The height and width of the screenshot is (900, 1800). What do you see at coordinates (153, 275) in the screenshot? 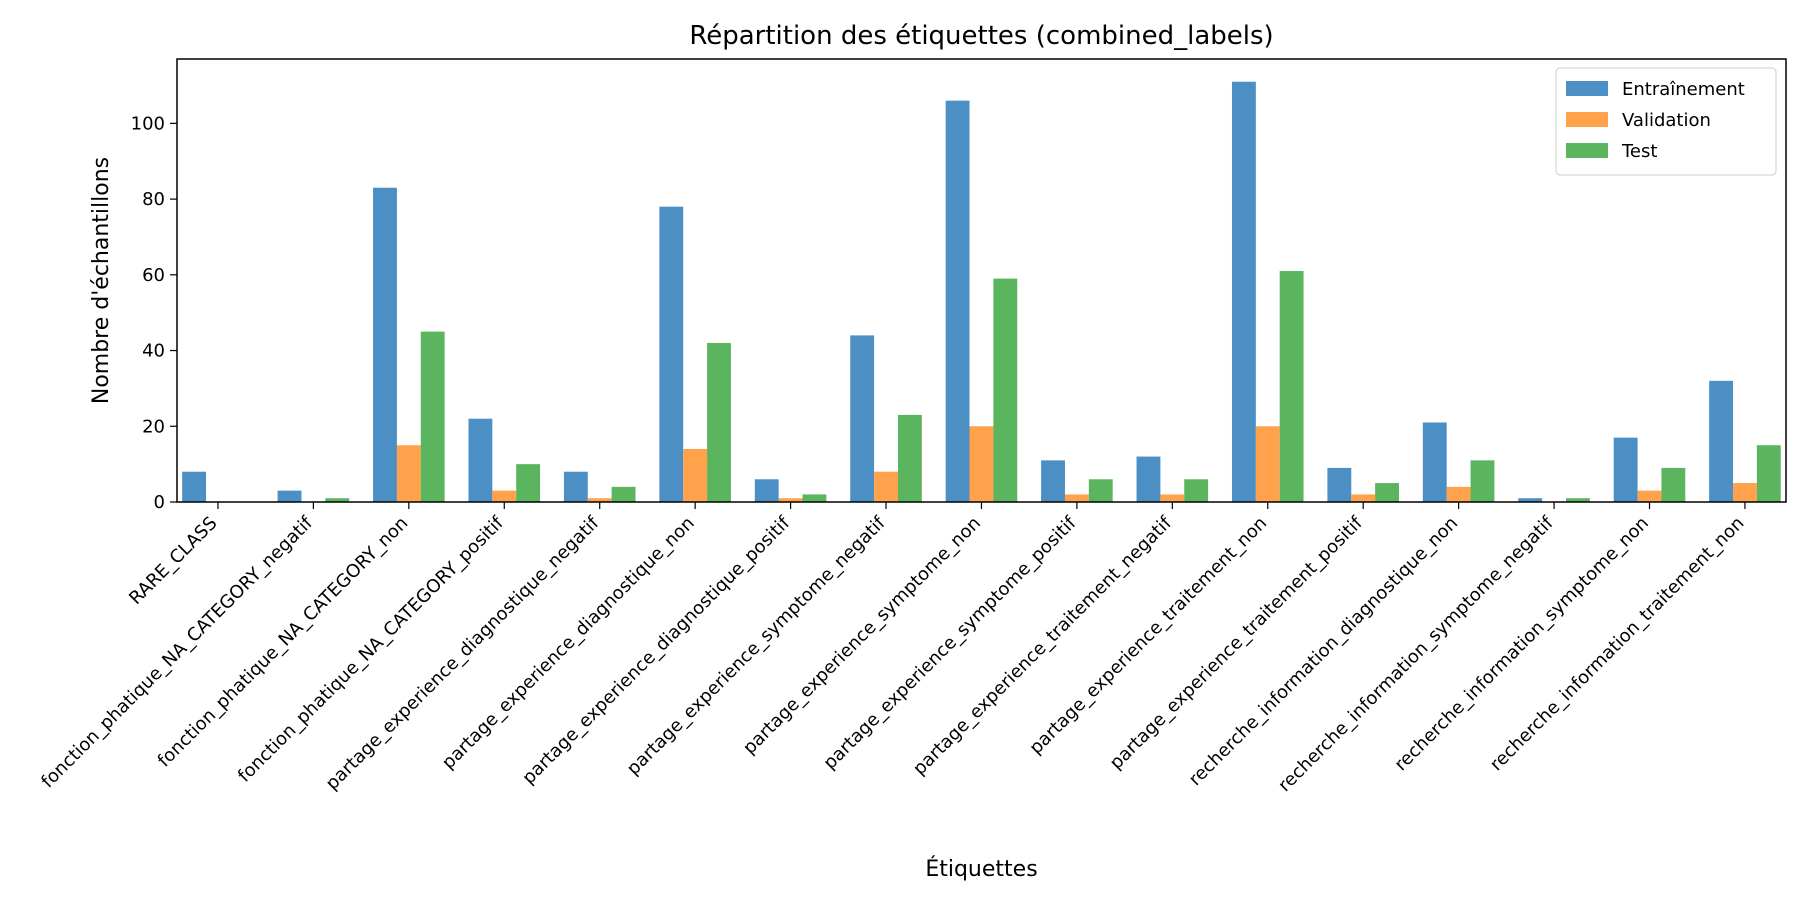
I see `y-tick-label: 60` at bounding box center [153, 275].